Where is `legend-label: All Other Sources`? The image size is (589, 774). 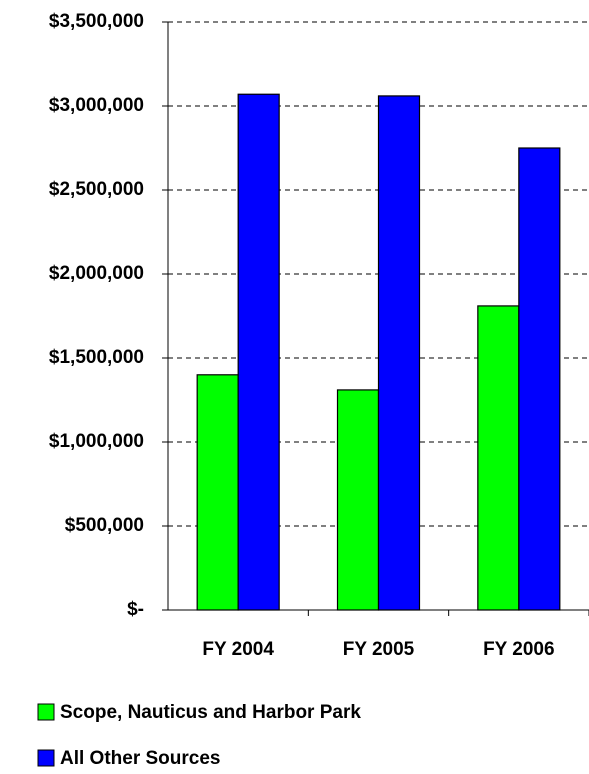
legend-label: All Other Sources is located at coordinates (140, 758).